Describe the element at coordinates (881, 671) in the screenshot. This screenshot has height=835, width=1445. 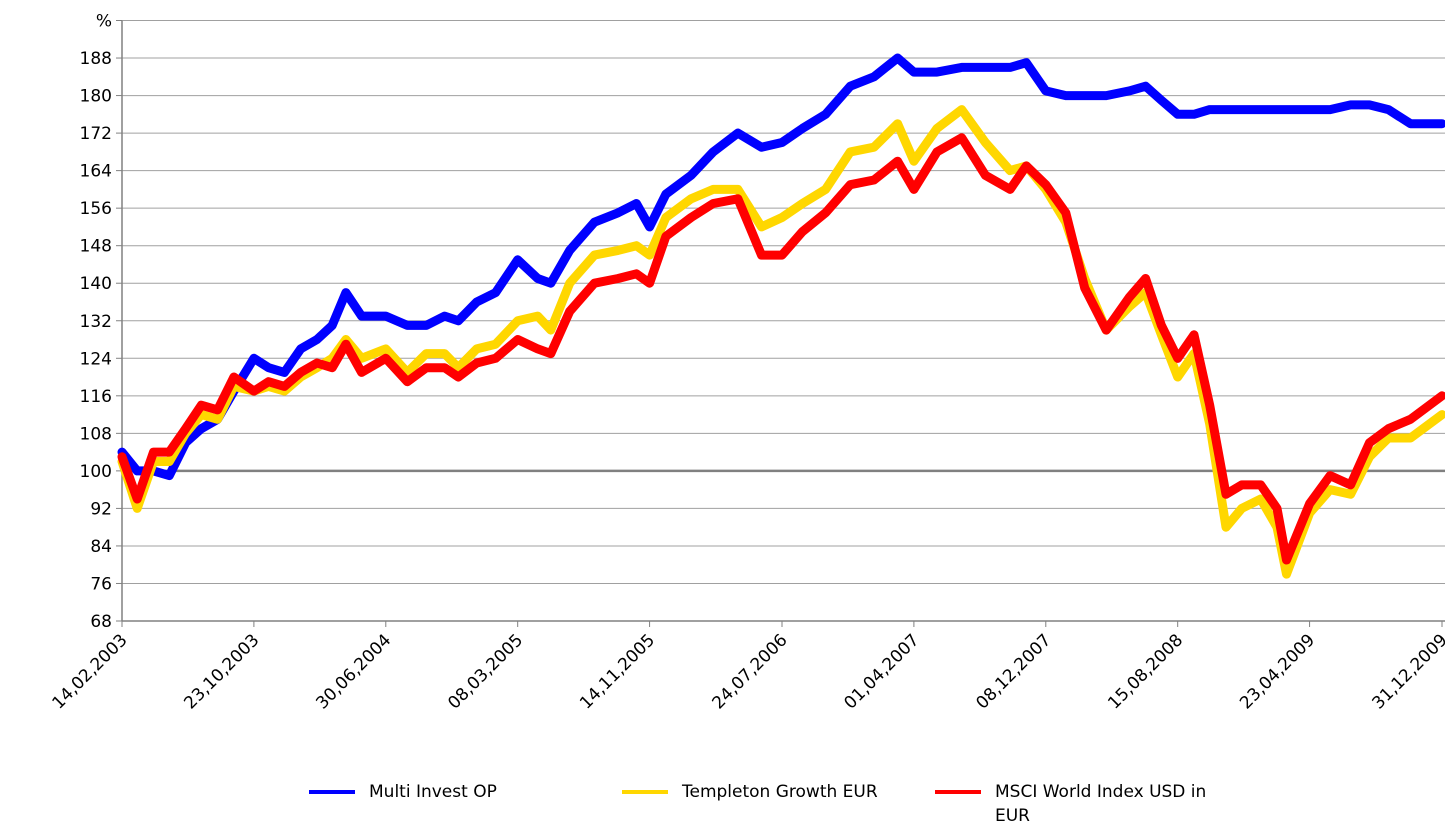
I see `x-tick-label: 01,04,2007` at that location.